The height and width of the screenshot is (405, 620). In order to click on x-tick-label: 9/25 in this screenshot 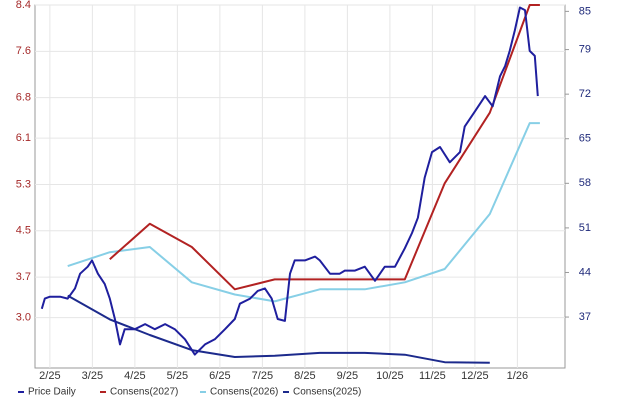, I will do `click(347, 376)`.